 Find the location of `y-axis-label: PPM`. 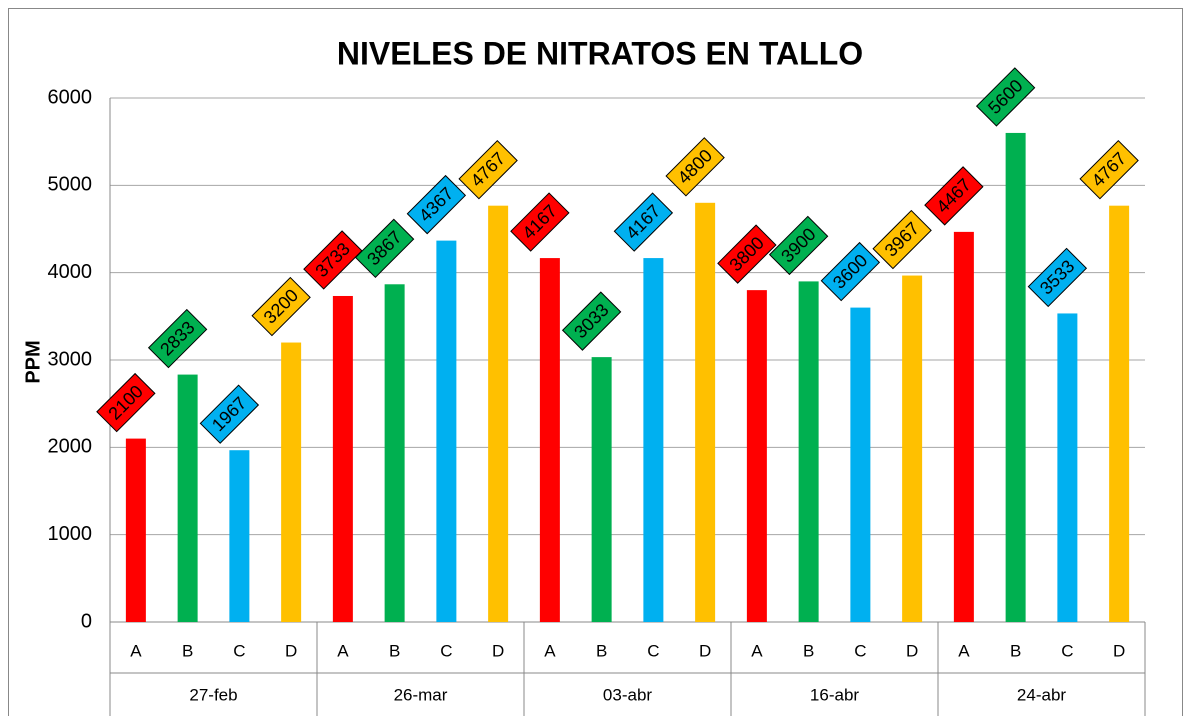

y-axis-label: PPM is located at coordinates (33, 361).